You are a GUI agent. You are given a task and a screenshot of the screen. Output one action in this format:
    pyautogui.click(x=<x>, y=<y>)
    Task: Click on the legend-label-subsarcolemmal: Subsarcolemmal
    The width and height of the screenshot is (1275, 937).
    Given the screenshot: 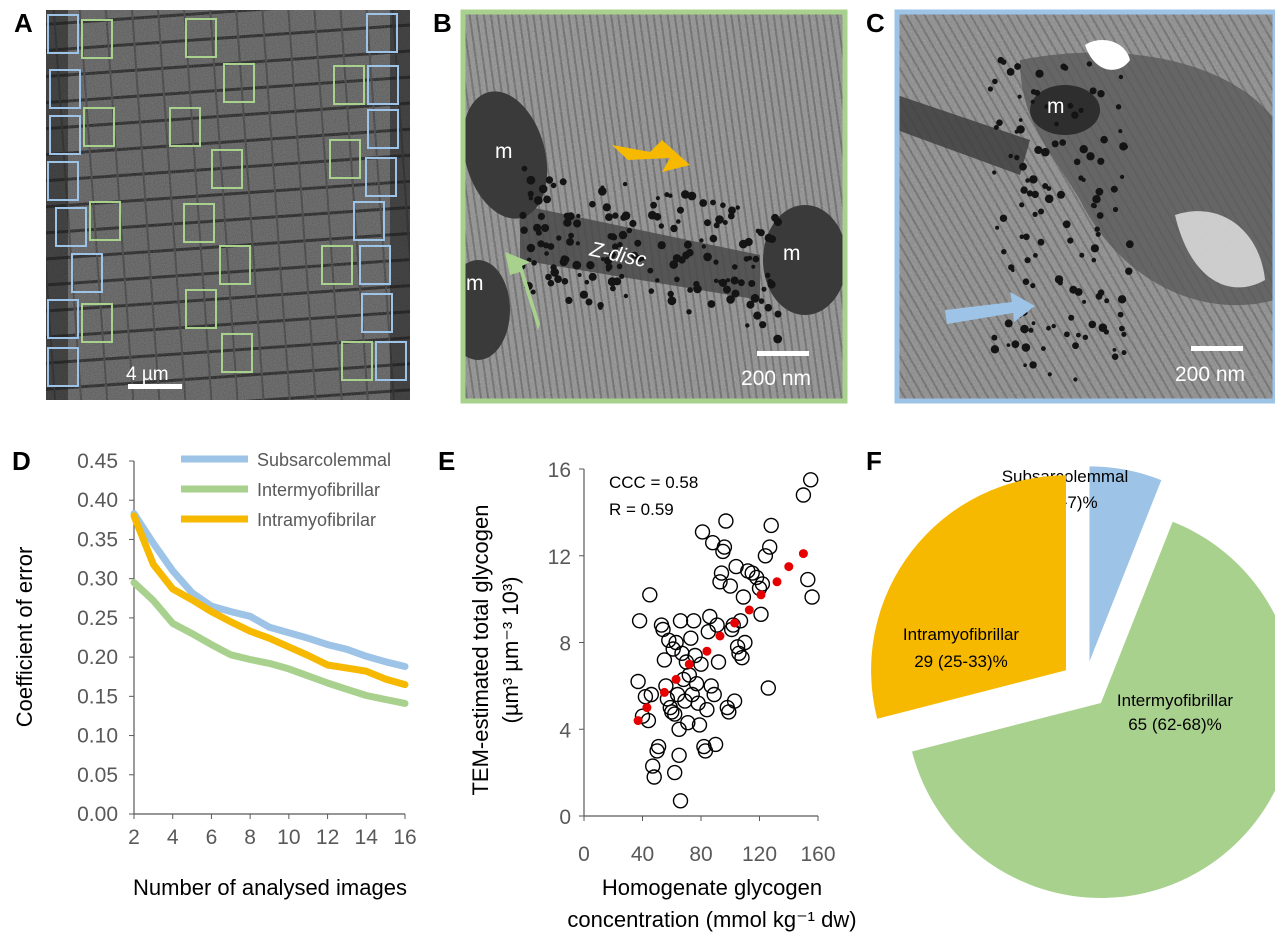 What is the action you would take?
    pyautogui.click(x=324, y=460)
    